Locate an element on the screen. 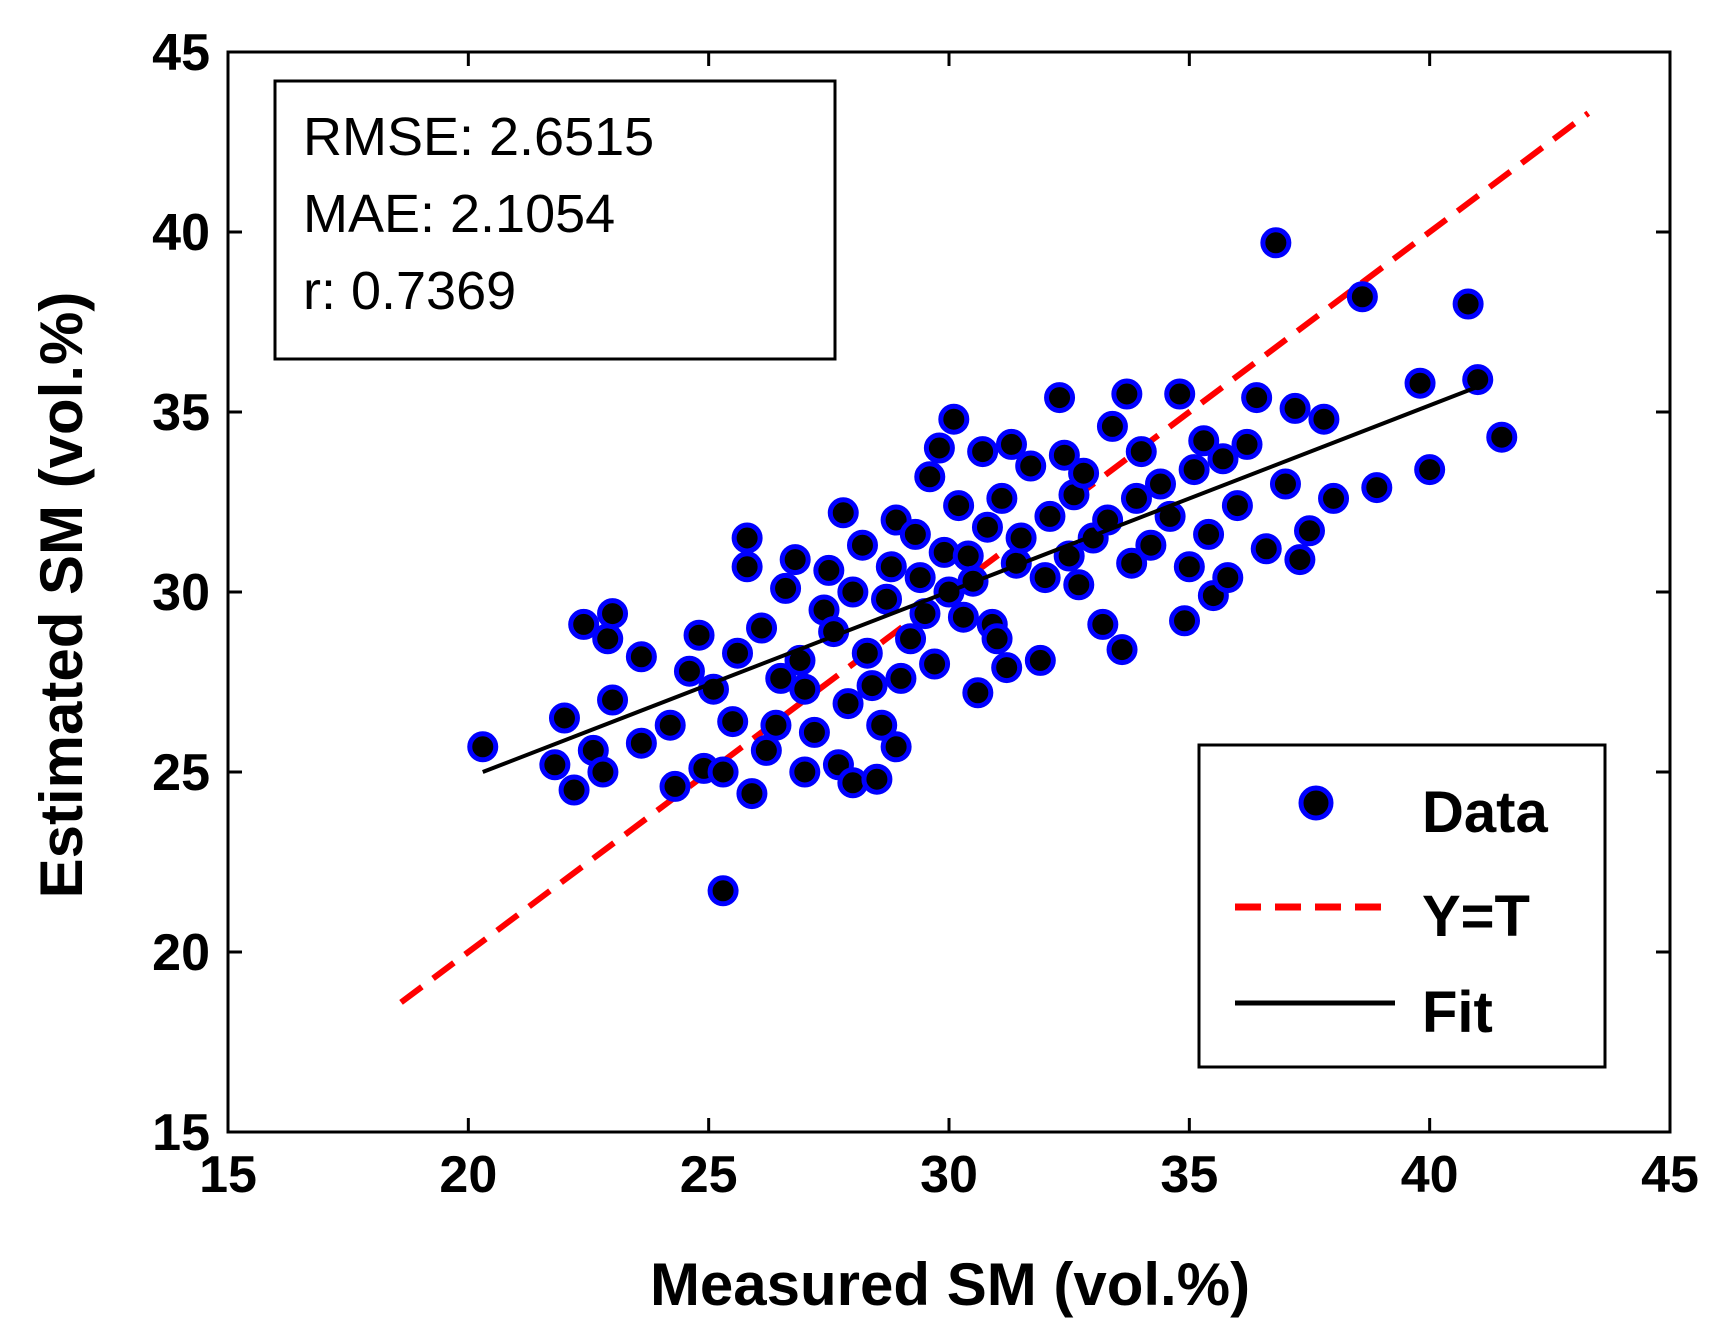 Image resolution: width=1726 pixels, height=1341 pixels. legend: Data Y=T Fit is located at coordinates (1402, 906).